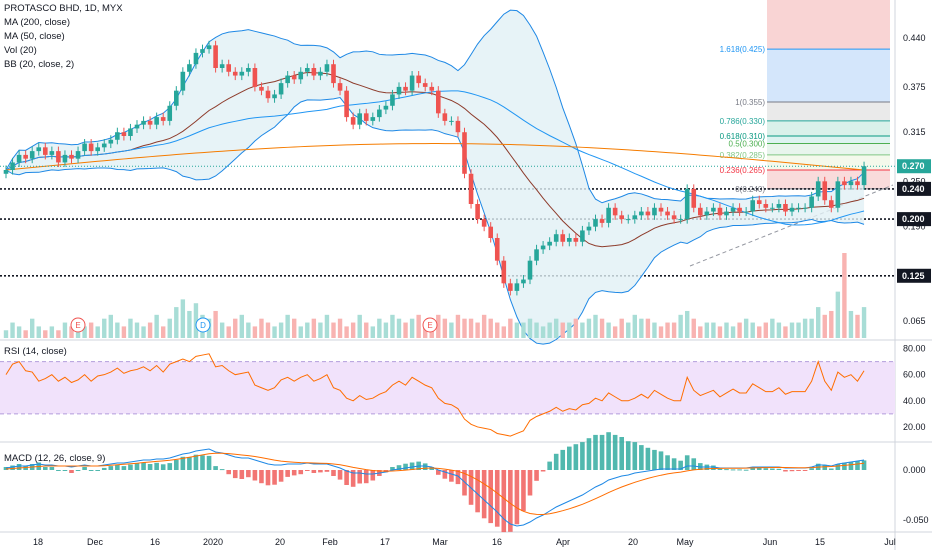 This screenshot has height=550, width=932. I want to click on time-axis-tick: Jun, so click(770, 542).